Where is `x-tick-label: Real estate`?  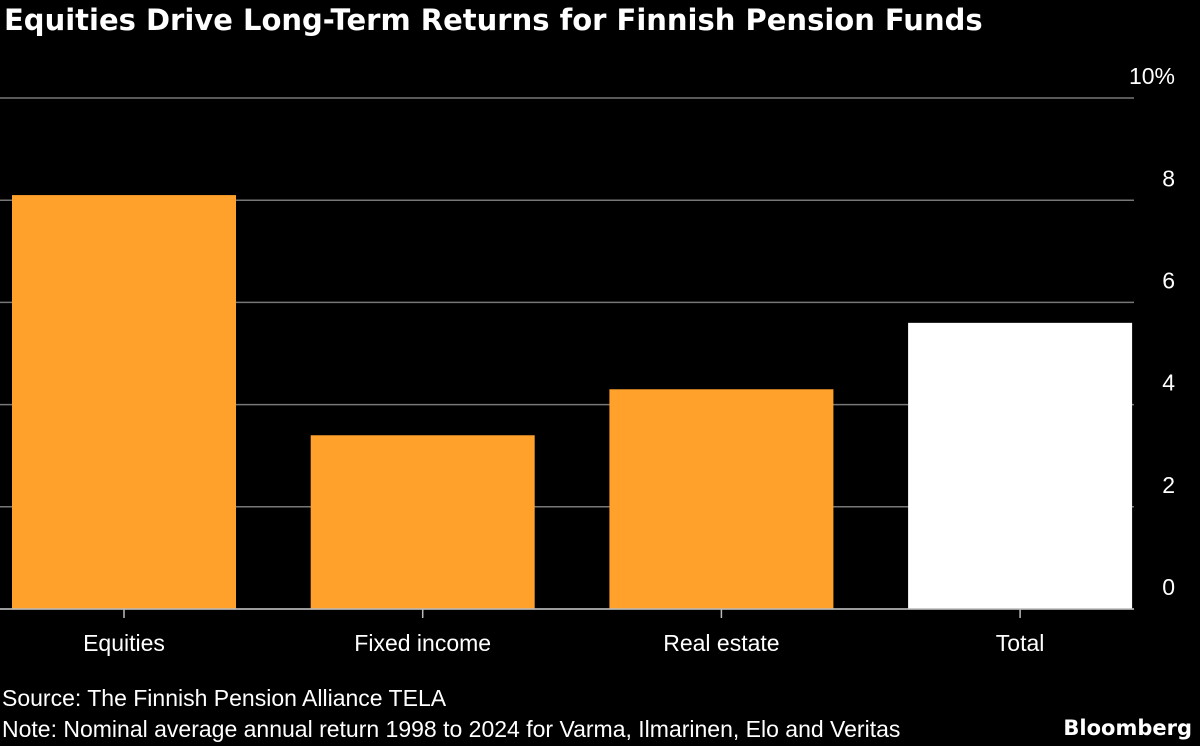 x-tick-label: Real estate is located at coordinates (721, 643).